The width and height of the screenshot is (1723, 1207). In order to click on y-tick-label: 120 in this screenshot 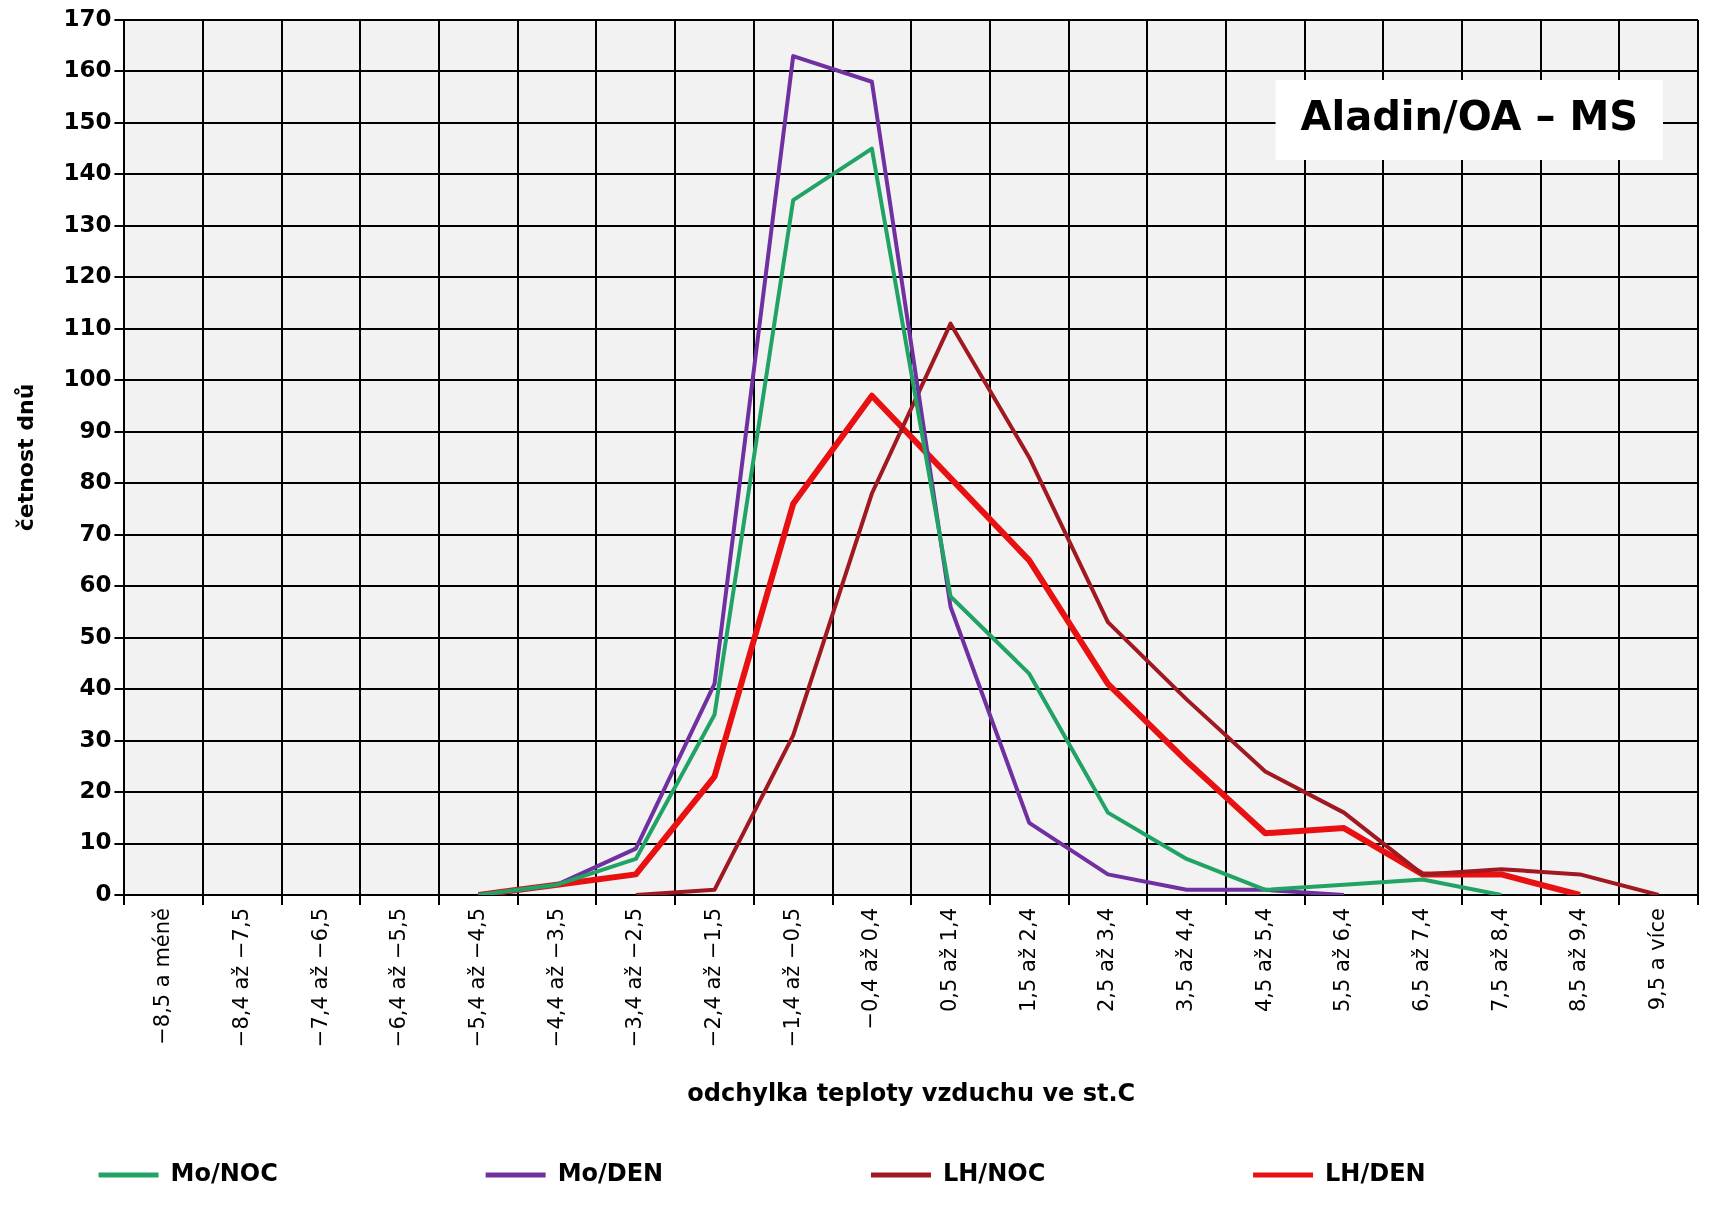, I will do `click(87, 275)`.